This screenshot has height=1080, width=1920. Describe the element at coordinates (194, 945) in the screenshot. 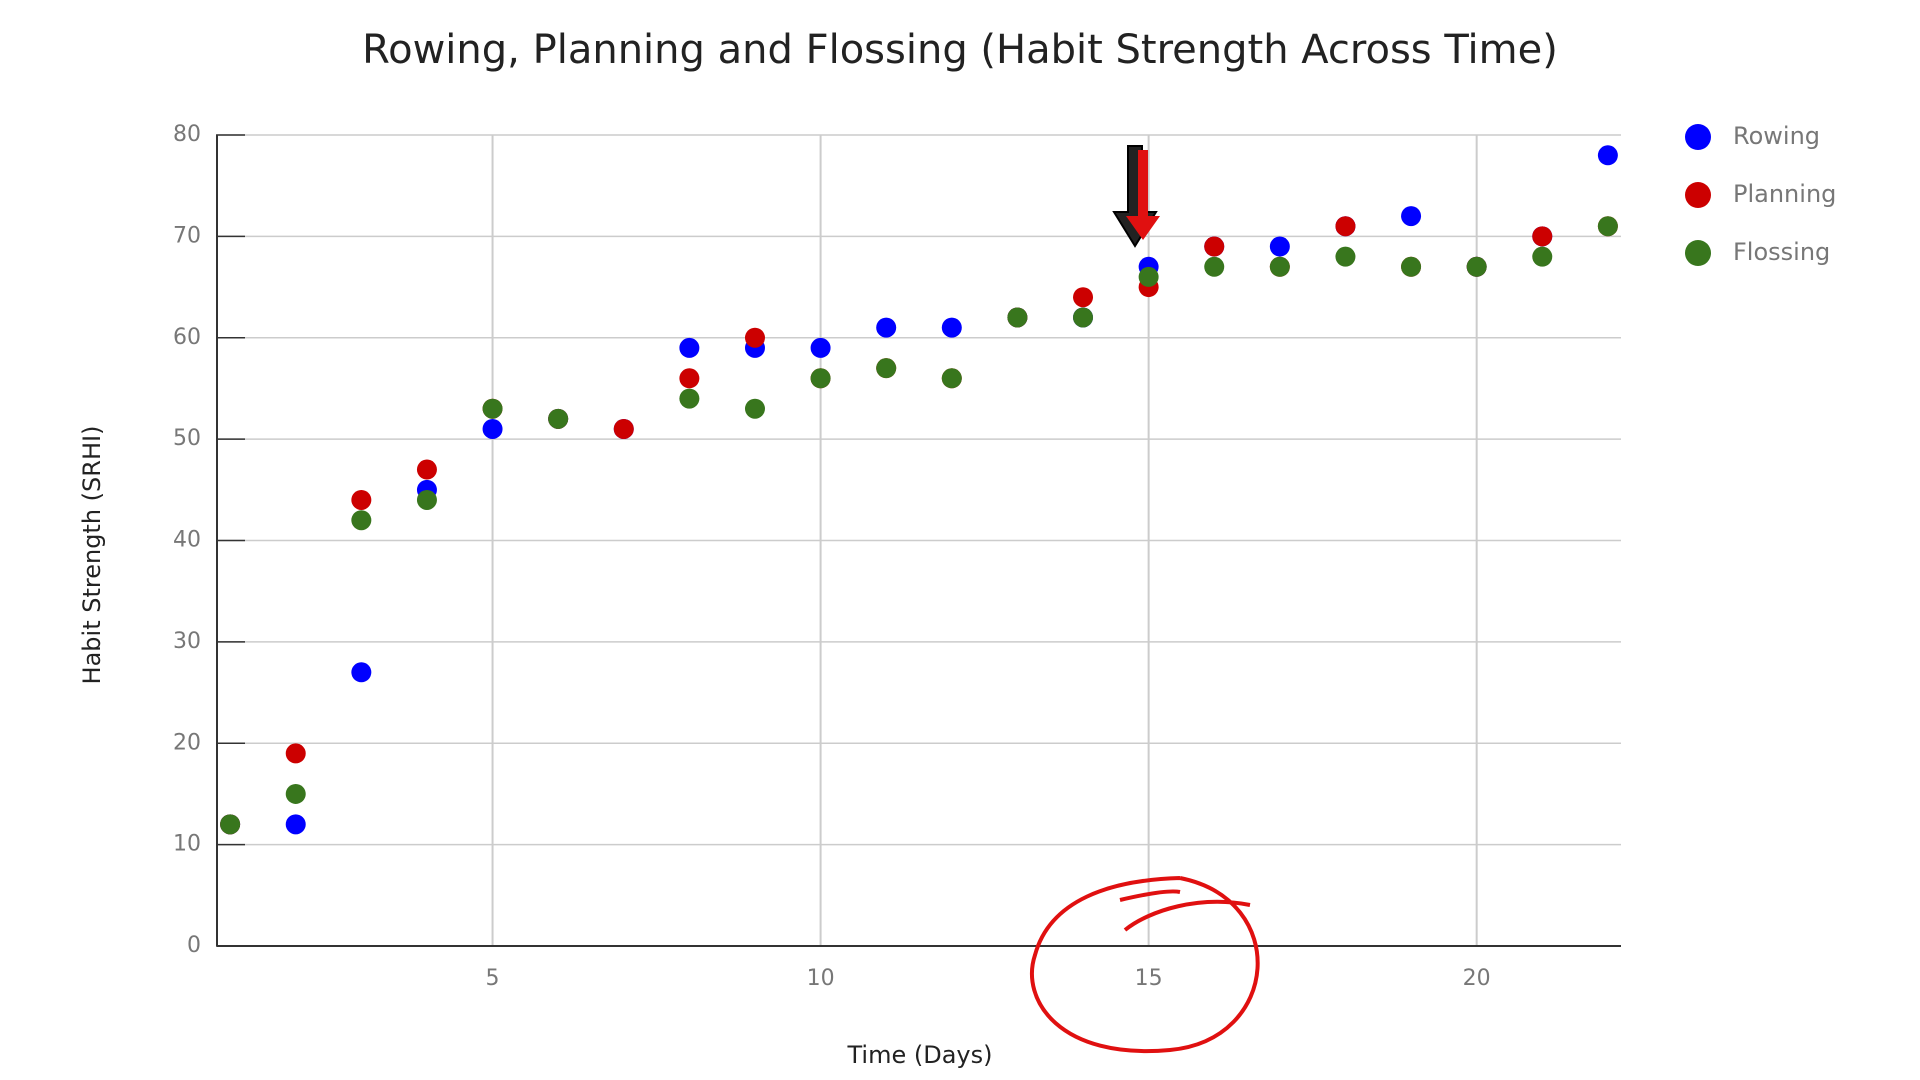

I see `y-tick-label: 0` at that location.